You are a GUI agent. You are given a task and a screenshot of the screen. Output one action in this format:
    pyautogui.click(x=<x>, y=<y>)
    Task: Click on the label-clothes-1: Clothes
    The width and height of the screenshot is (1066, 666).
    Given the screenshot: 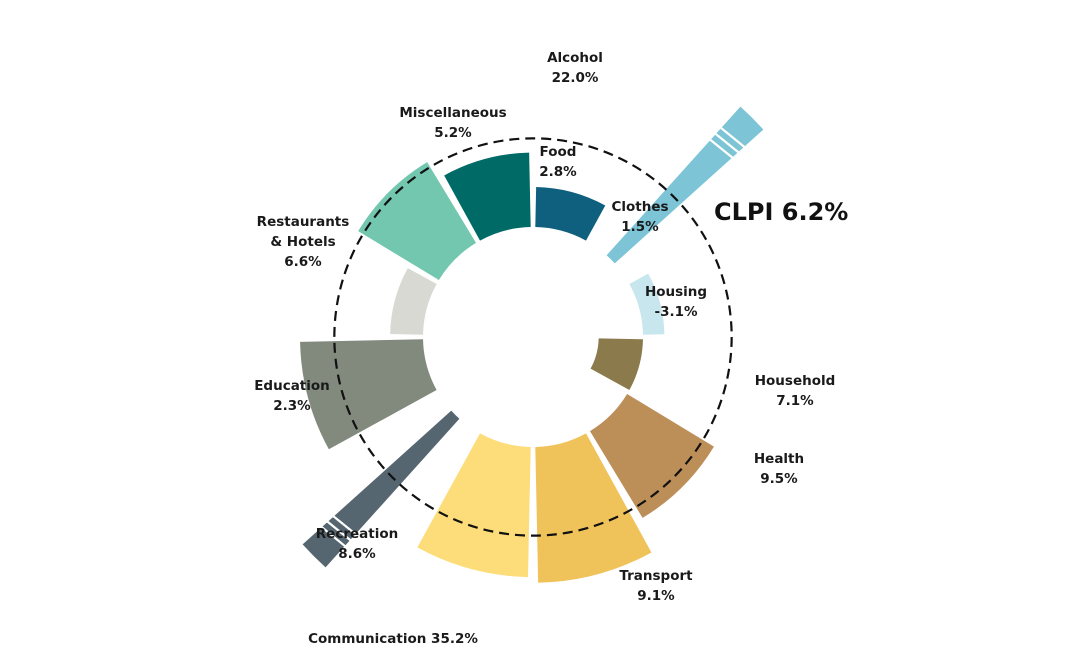 What is the action you would take?
    pyautogui.click(x=639, y=207)
    